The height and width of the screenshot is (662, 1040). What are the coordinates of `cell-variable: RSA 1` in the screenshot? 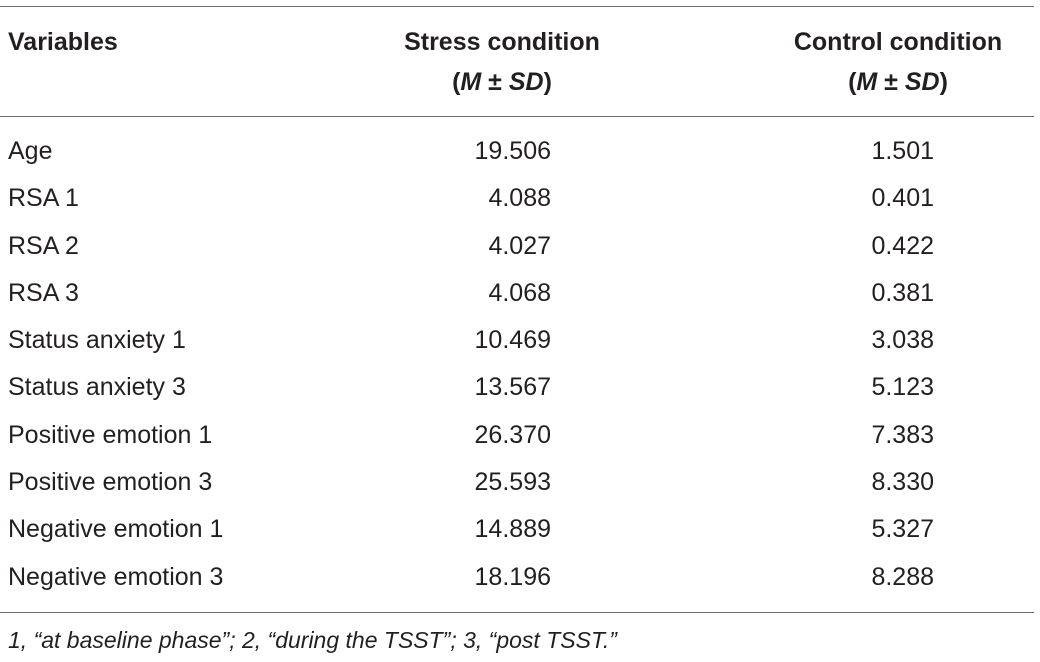 It's located at (43, 198).